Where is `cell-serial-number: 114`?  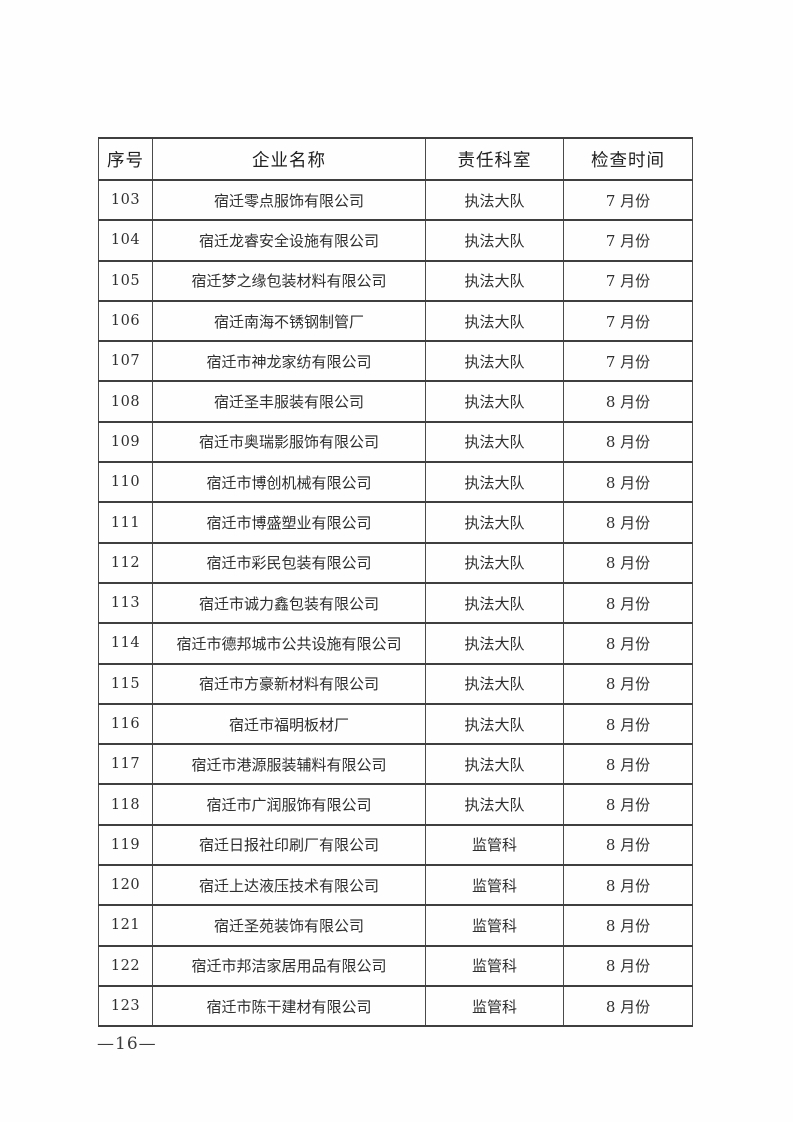
cell-serial-number: 114 is located at coordinates (125, 643).